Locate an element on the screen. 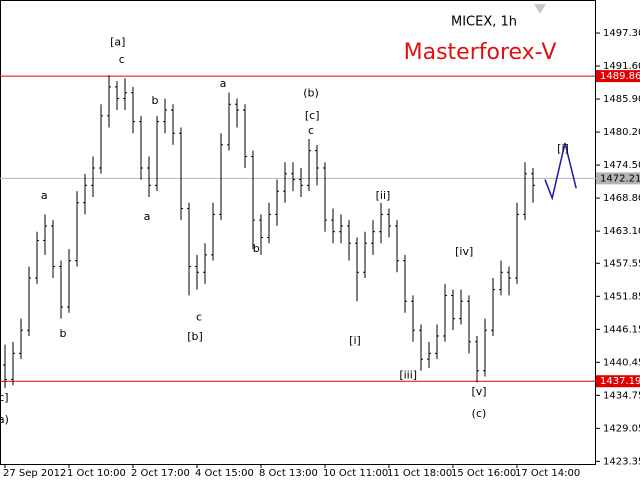  y-tick-label: 1468.80 is located at coordinates (621, 198).